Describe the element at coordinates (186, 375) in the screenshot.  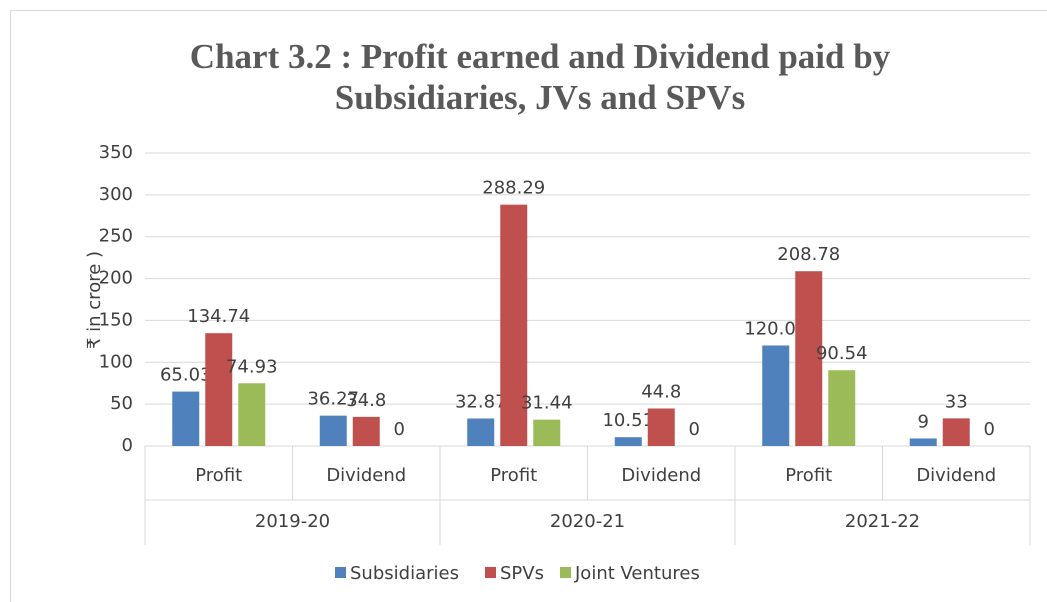
I see `data-label: 65.03` at that location.